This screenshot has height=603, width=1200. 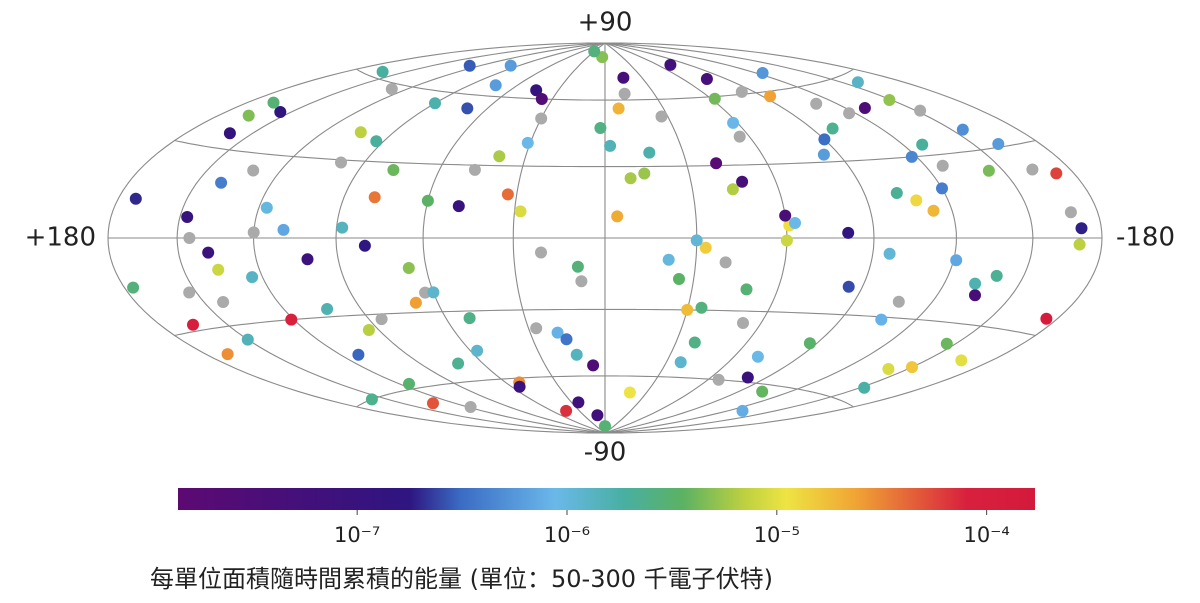 What do you see at coordinates (606, 517) in the screenshot?
I see `colorbar: 10⁻⁷ 10⁻⁶ 10⁻⁵ 10⁻⁴` at bounding box center [606, 517].